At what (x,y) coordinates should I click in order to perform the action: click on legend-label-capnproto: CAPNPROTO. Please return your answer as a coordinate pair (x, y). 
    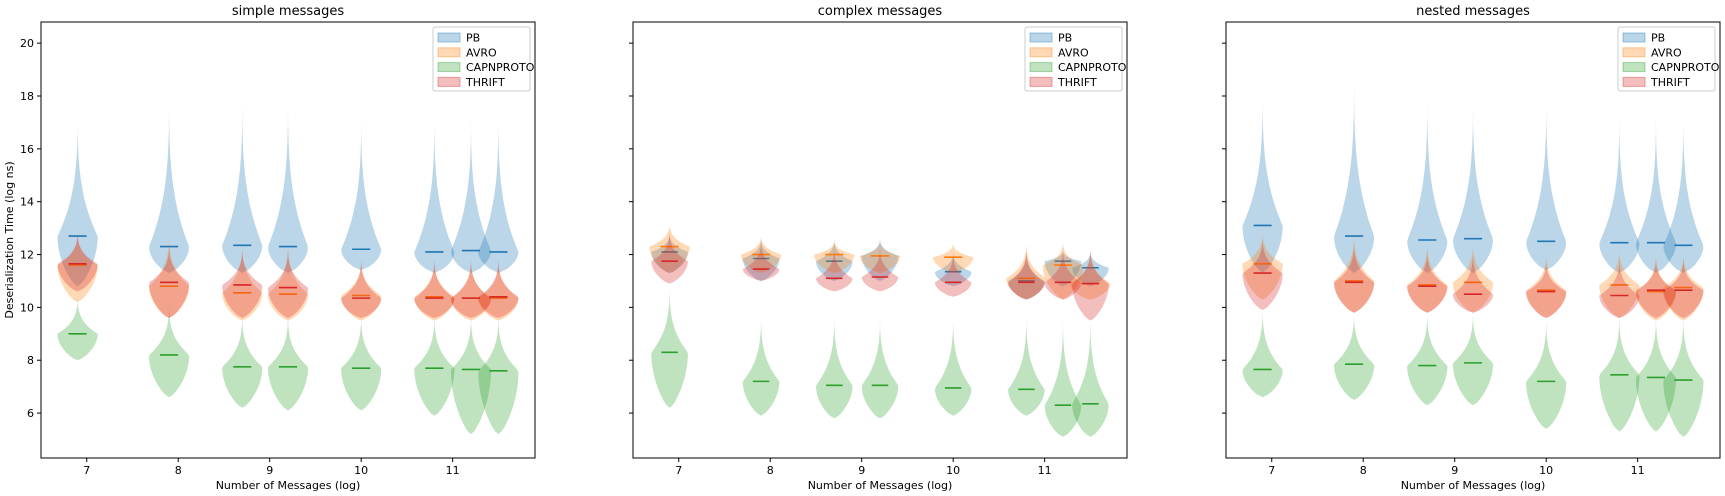
    Looking at the image, I should click on (1092, 67).